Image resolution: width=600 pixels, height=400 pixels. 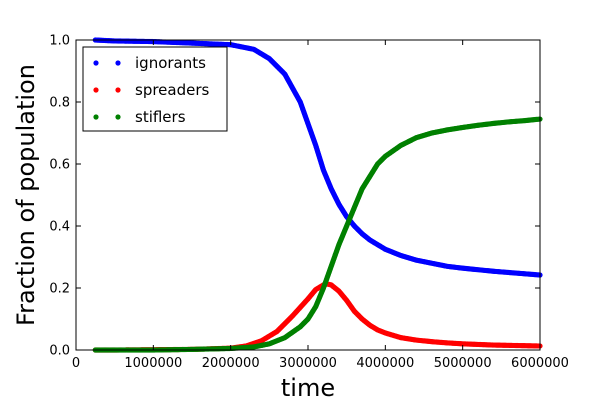 I want to click on x-axis-title: time, so click(x=308, y=387).